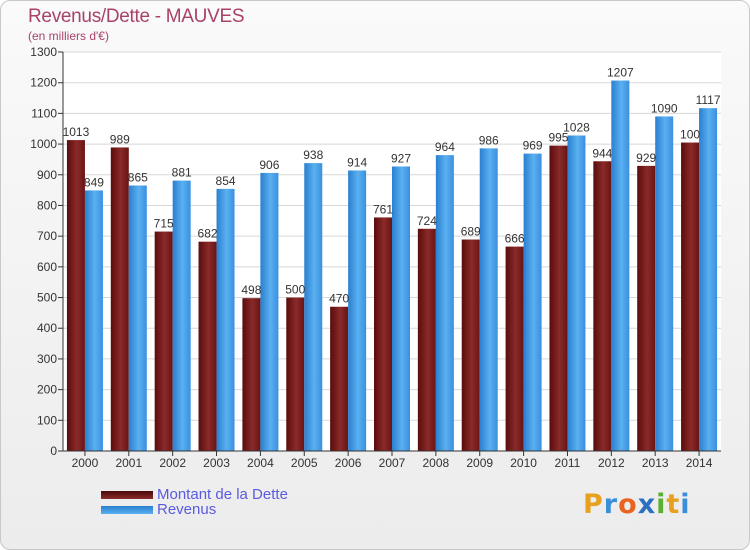 Image resolution: width=750 pixels, height=550 pixels. I want to click on legend-swatch-dette, so click(127, 494).